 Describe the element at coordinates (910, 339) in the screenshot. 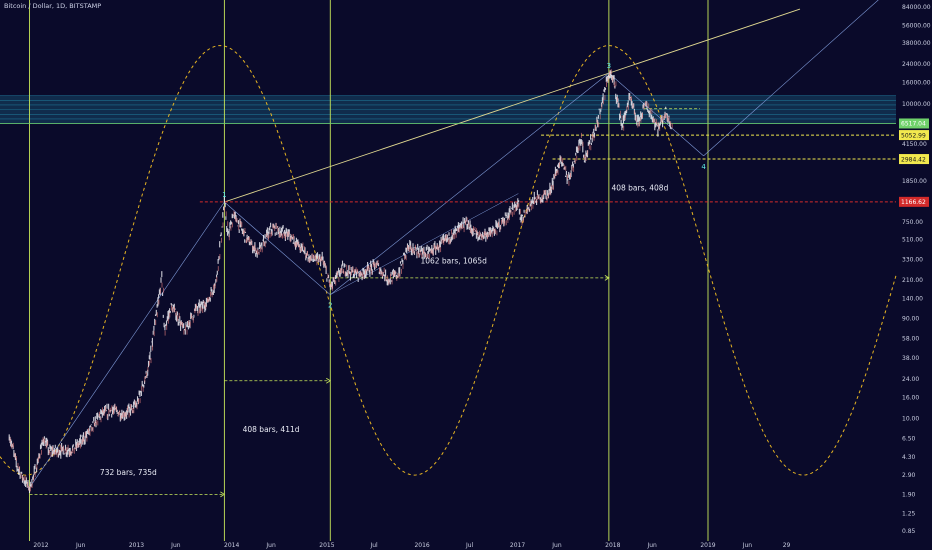

I see `y-tick-label: 58.00` at that location.